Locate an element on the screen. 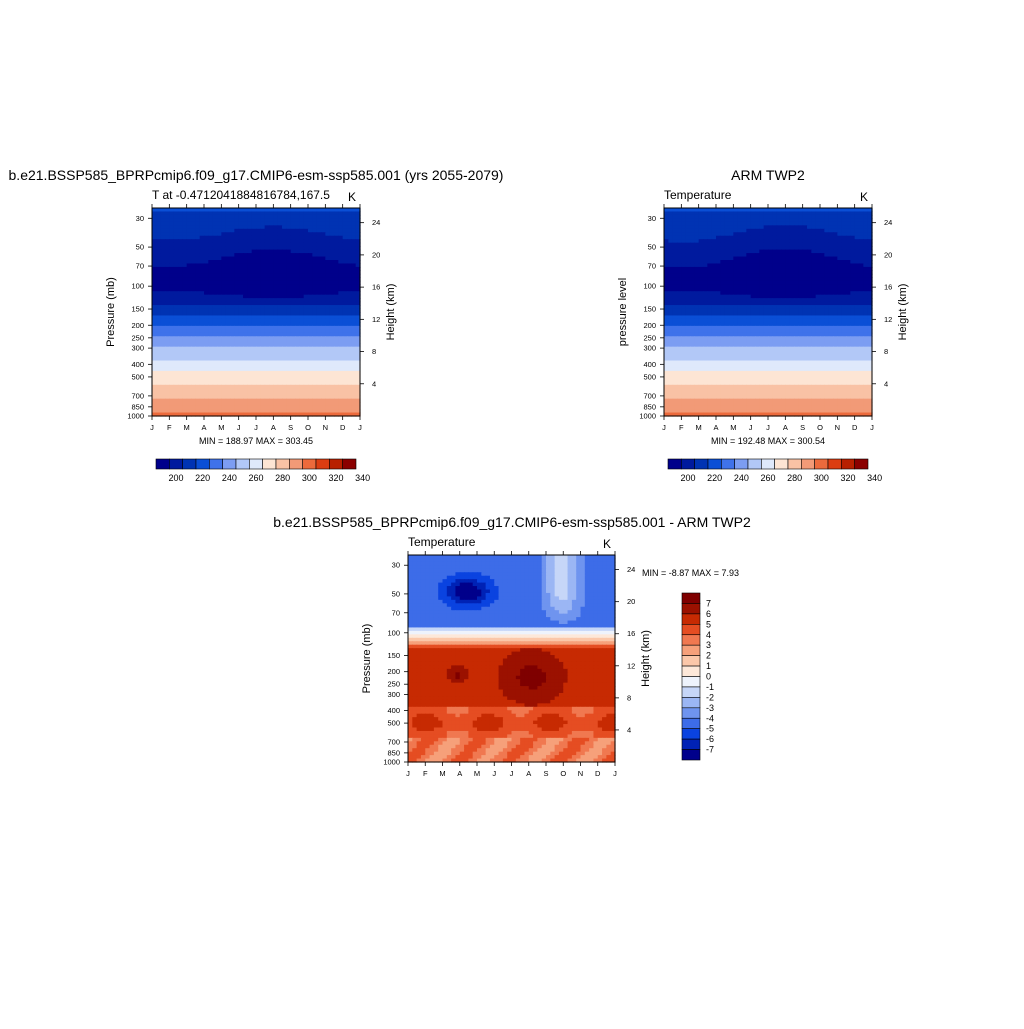  colorbar-swatch is located at coordinates (215, 464).